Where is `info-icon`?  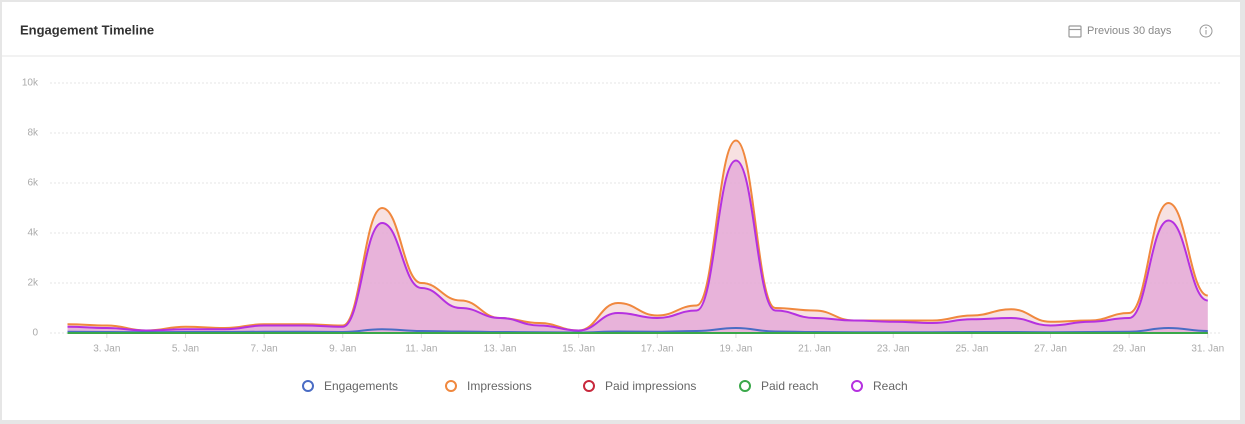
info-icon is located at coordinates (1206, 31).